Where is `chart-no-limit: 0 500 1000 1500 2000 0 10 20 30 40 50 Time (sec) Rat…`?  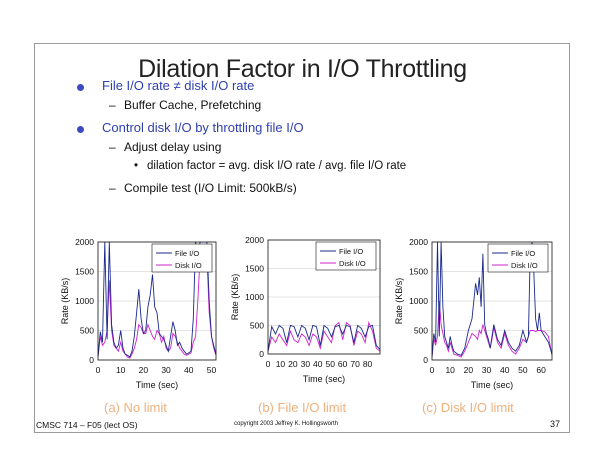 chart-no-limit: 0 500 1000 1500 2000 0 10 20 30 40 50 Time (sec) Rat… is located at coordinates (138, 313).